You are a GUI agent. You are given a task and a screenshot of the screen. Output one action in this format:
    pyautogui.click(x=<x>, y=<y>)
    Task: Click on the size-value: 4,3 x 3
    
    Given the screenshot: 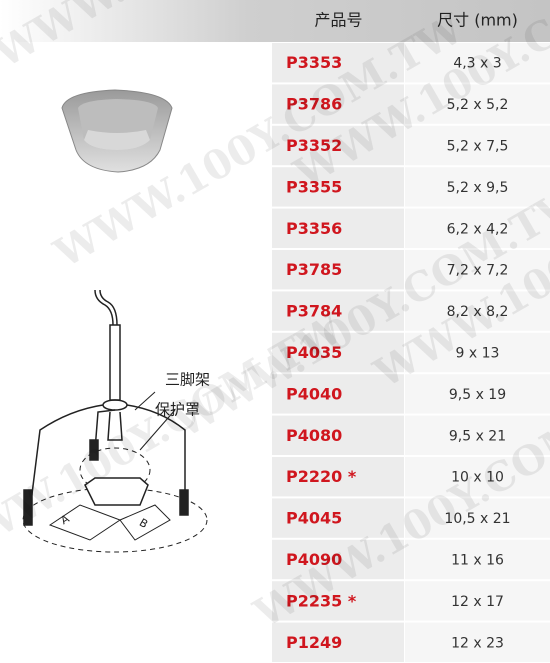 What is the action you would take?
    pyautogui.click(x=477, y=64)
    